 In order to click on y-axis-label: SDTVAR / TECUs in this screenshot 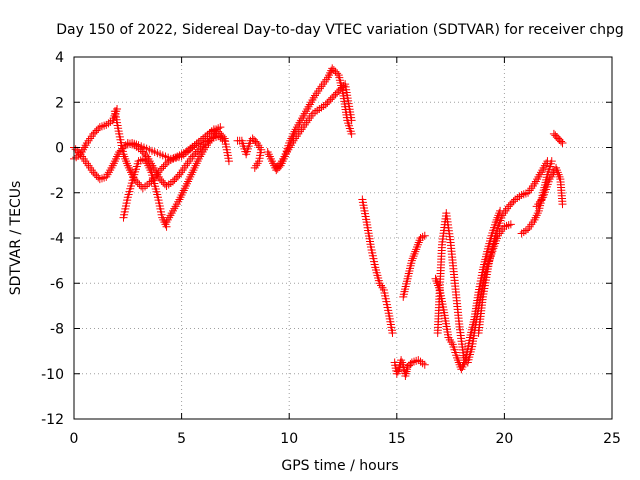, I will do `click(16, 238)`.